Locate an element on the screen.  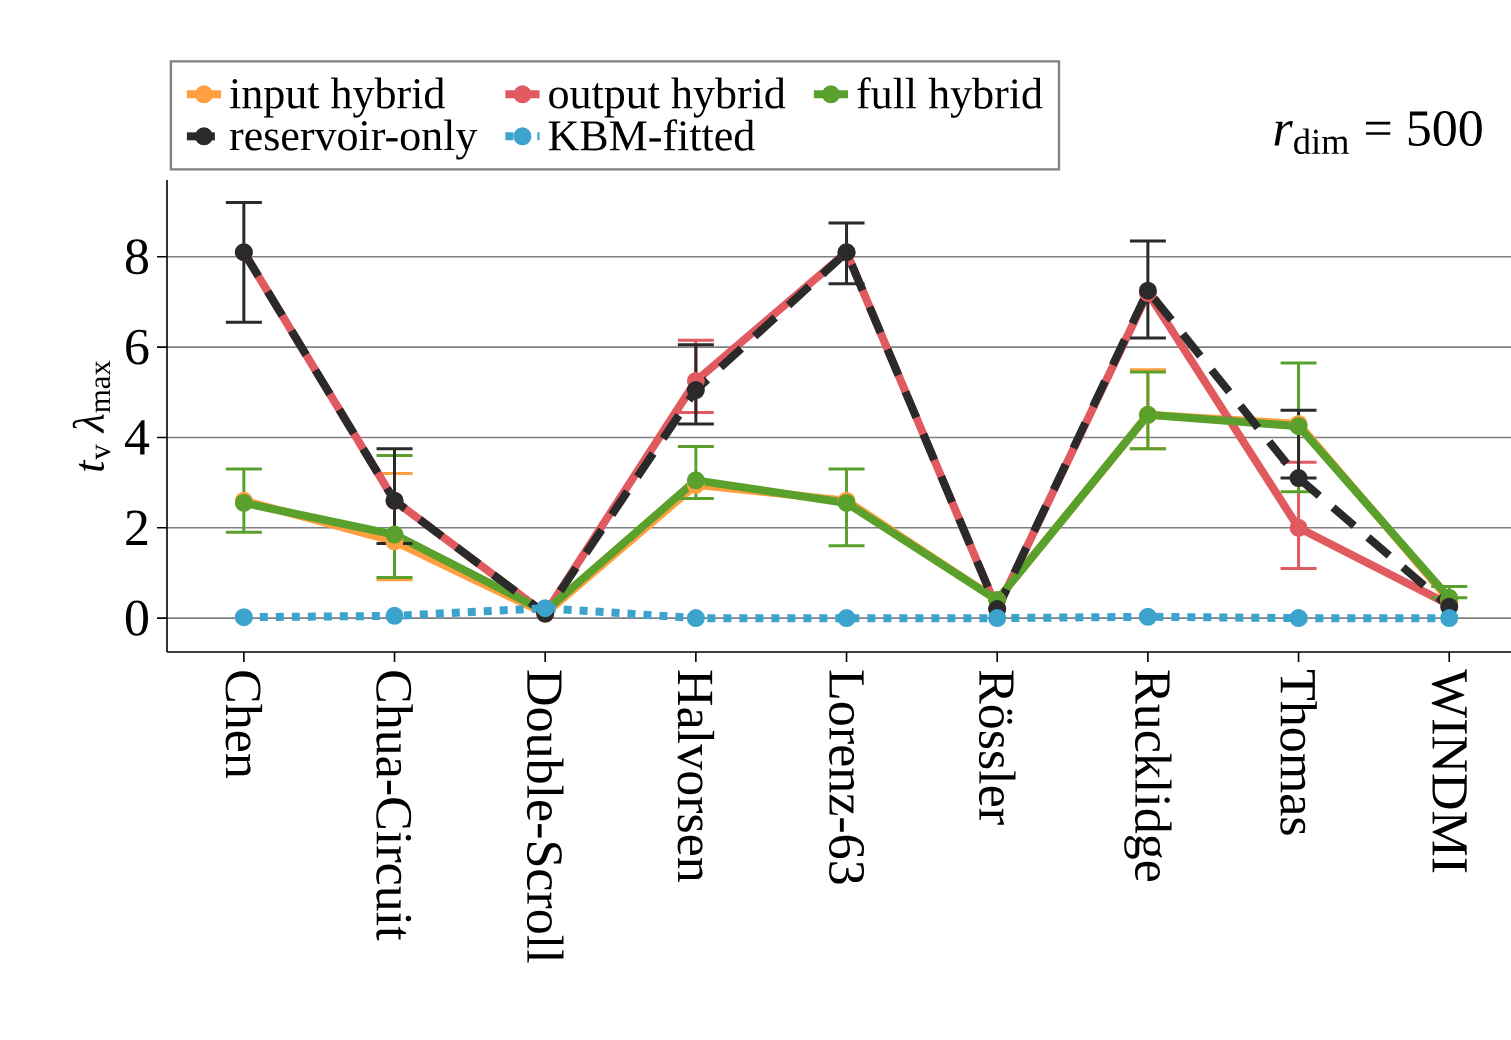
y-tick-label: 4 is located at coordinates (137, 437).